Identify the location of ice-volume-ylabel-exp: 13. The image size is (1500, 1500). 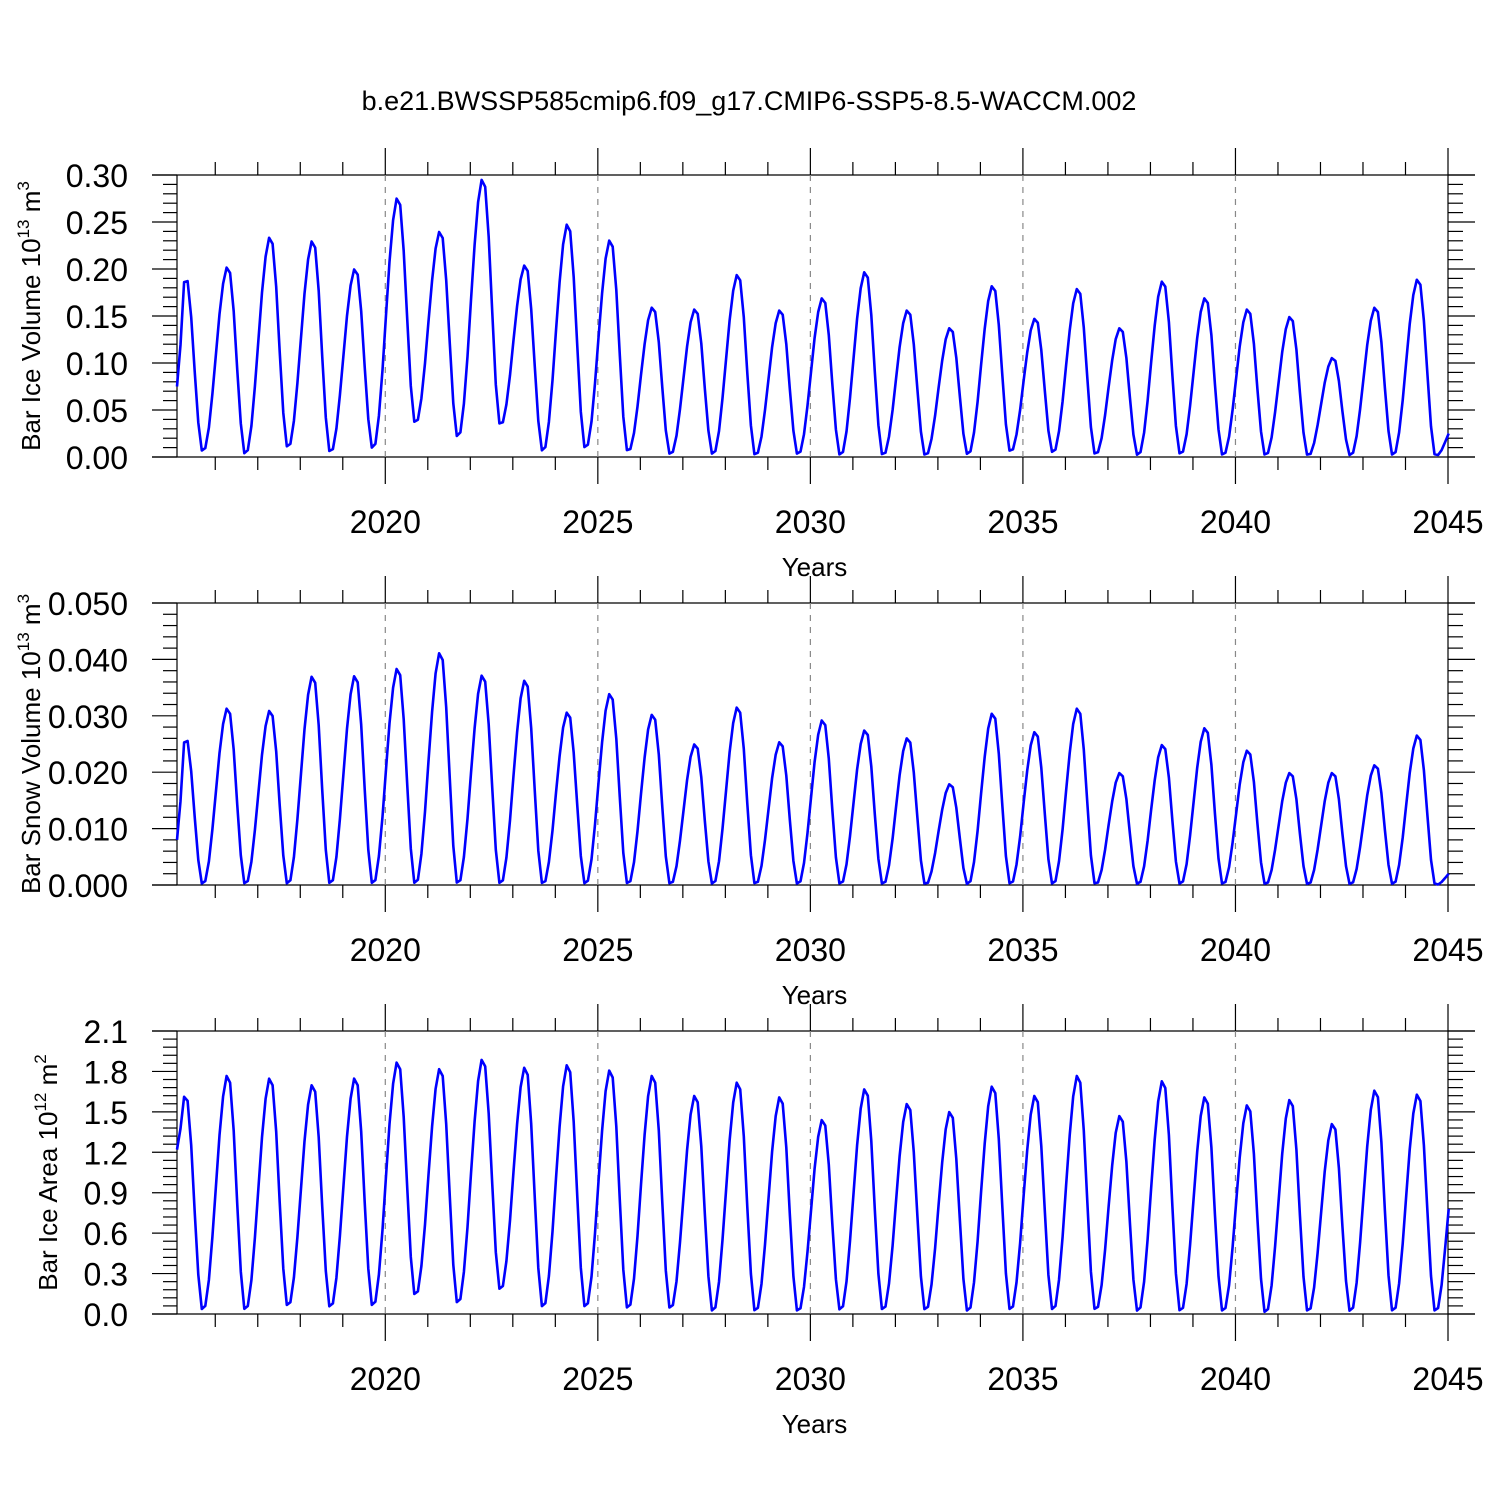
(23, 228).